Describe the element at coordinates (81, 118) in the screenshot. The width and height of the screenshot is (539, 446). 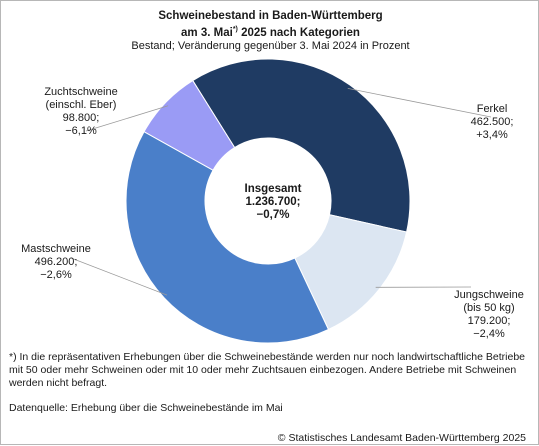
I see `slice-value: 98.800;` at that location.